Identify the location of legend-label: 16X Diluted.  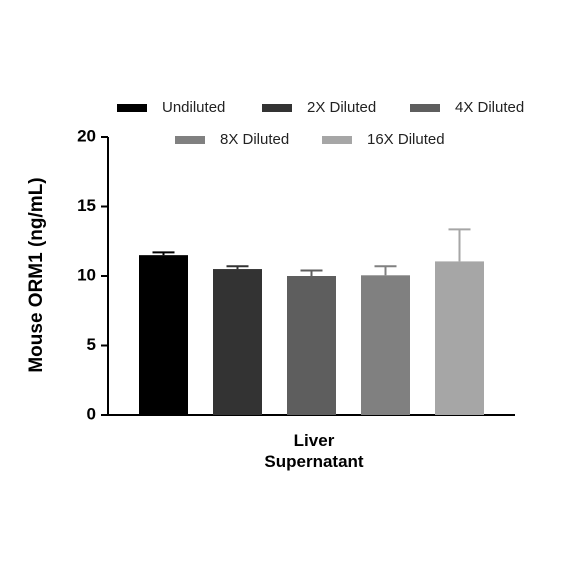
(406, 139).